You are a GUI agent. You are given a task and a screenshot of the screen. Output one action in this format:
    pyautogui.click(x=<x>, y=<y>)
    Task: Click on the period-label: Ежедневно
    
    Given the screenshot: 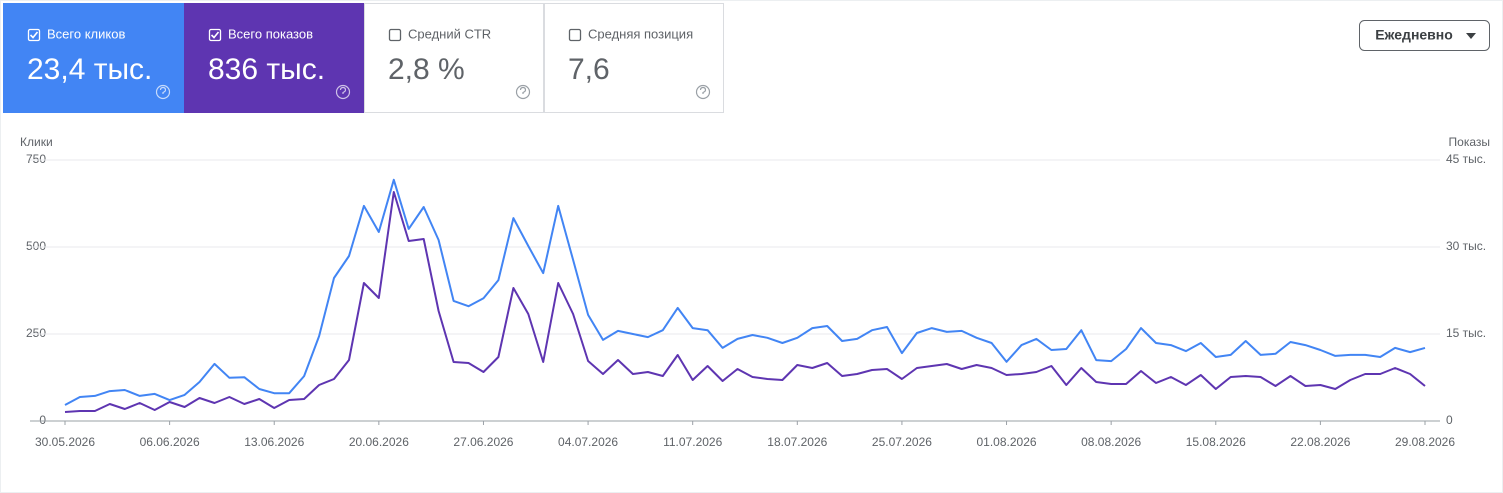 What is the action you would take?
    pyautogui.click(x=1414, y=35)
    